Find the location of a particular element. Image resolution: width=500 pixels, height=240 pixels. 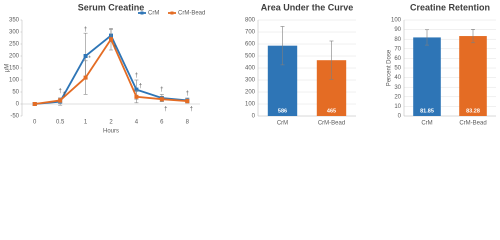

value-label: 465 is located at coordinates (331, 111).